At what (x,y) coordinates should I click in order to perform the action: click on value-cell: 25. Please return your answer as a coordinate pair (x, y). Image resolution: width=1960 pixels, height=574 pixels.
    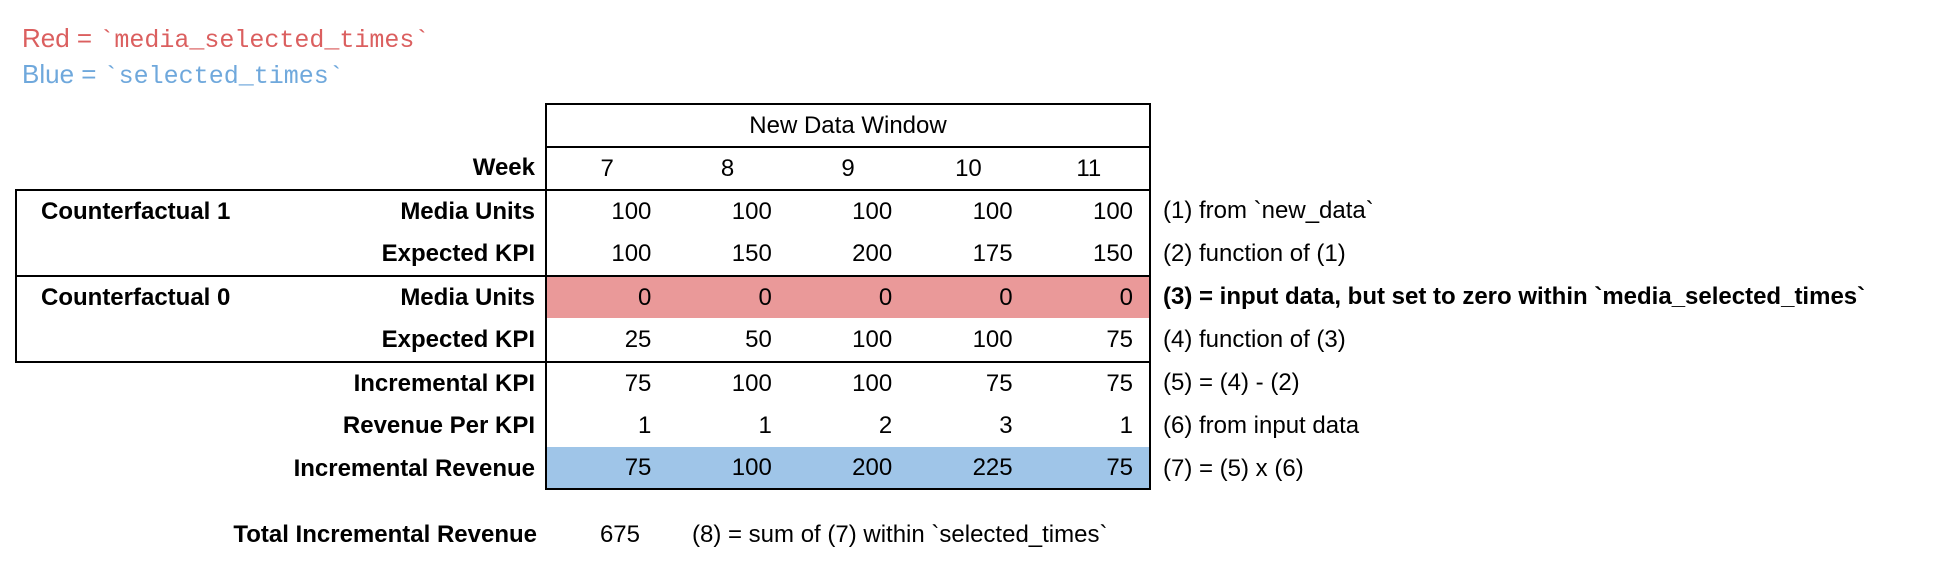
    Looking at the image, I should click on (638, 339).